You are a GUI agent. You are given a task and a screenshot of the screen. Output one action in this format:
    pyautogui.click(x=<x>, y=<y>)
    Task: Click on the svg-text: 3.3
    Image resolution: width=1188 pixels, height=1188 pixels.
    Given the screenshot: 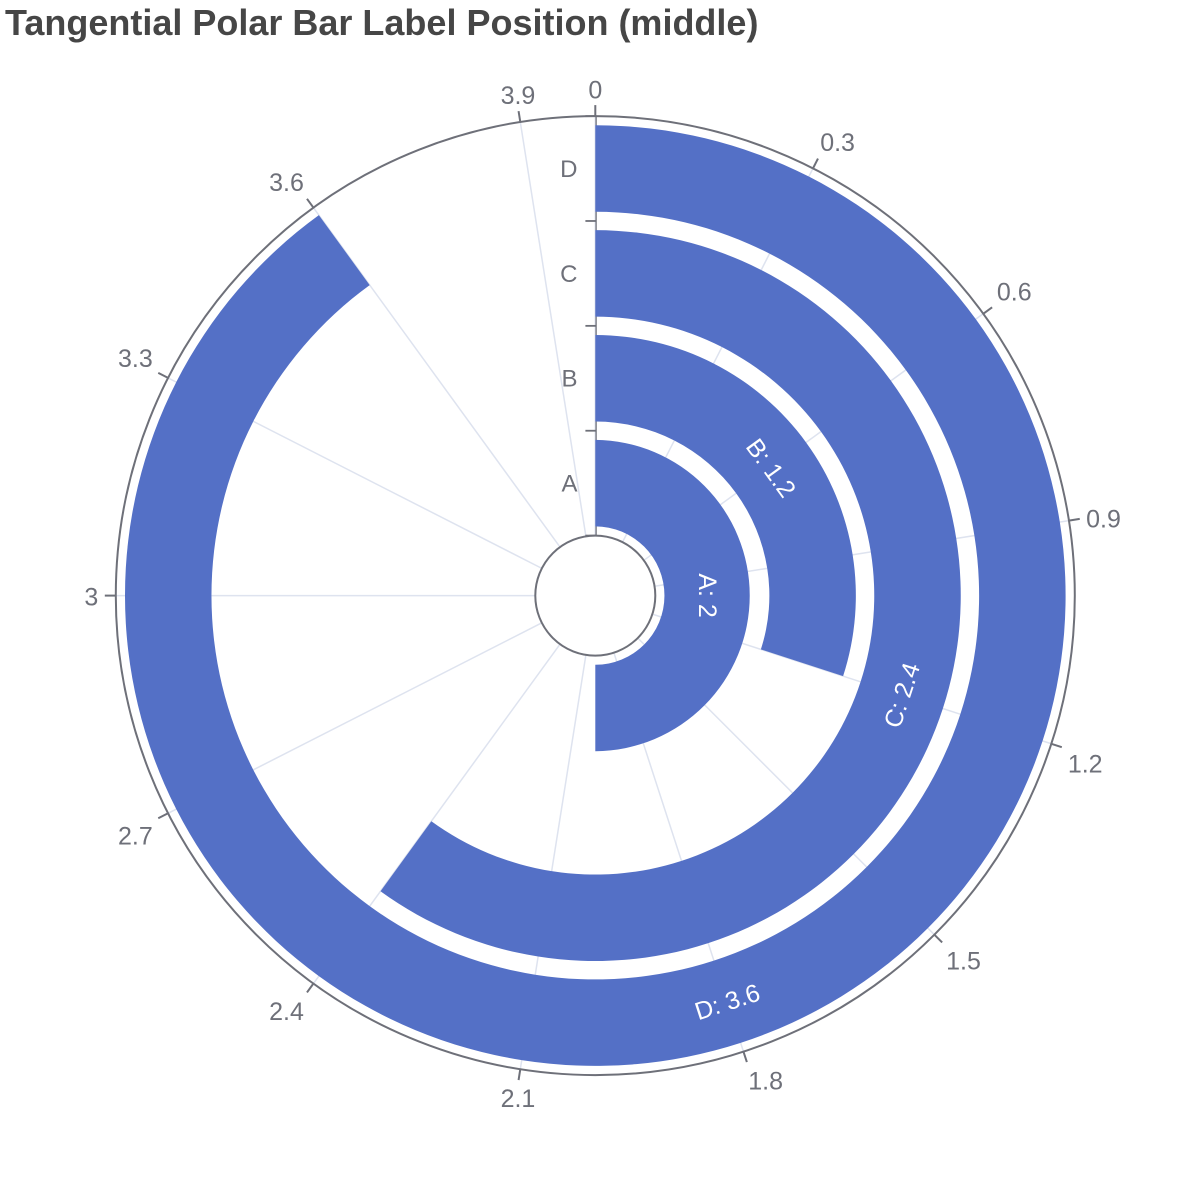 What is the action you would take?
    pyautogui.click(x=135, y=359)
    